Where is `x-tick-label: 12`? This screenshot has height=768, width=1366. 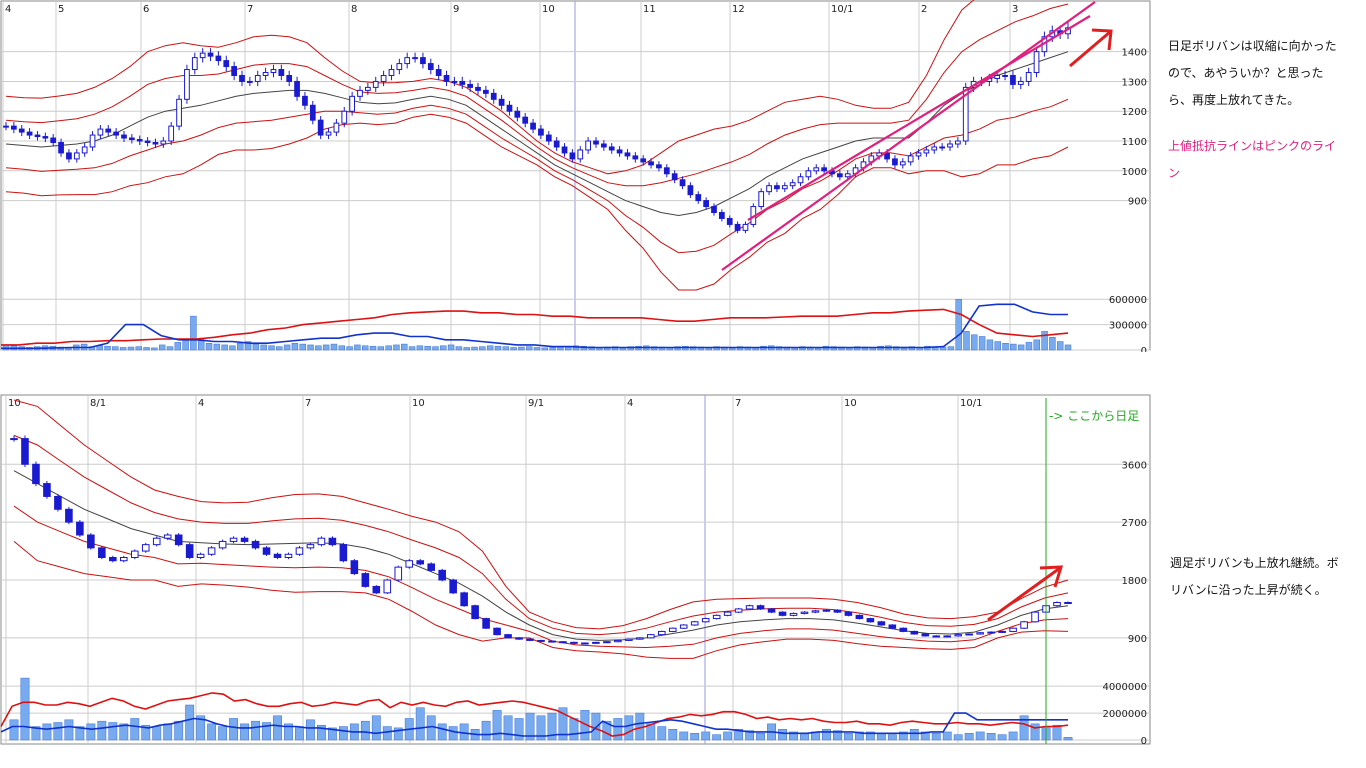
x-tick-label: 12 is located at coordinates (738, 9).